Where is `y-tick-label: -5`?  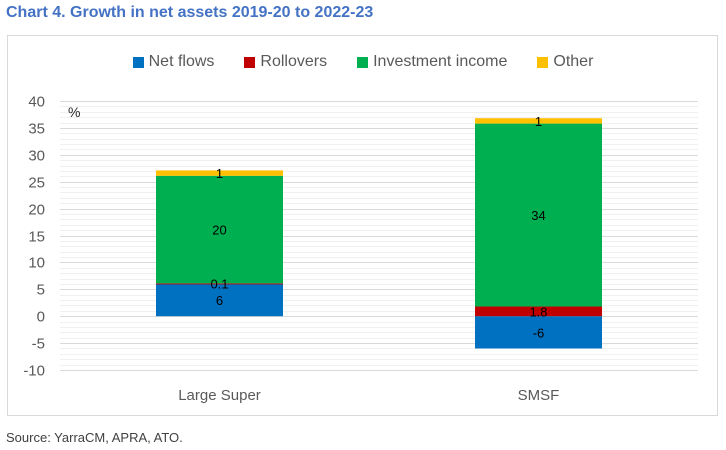 y-tick-label: -5 is located at coordinates (38, 344).